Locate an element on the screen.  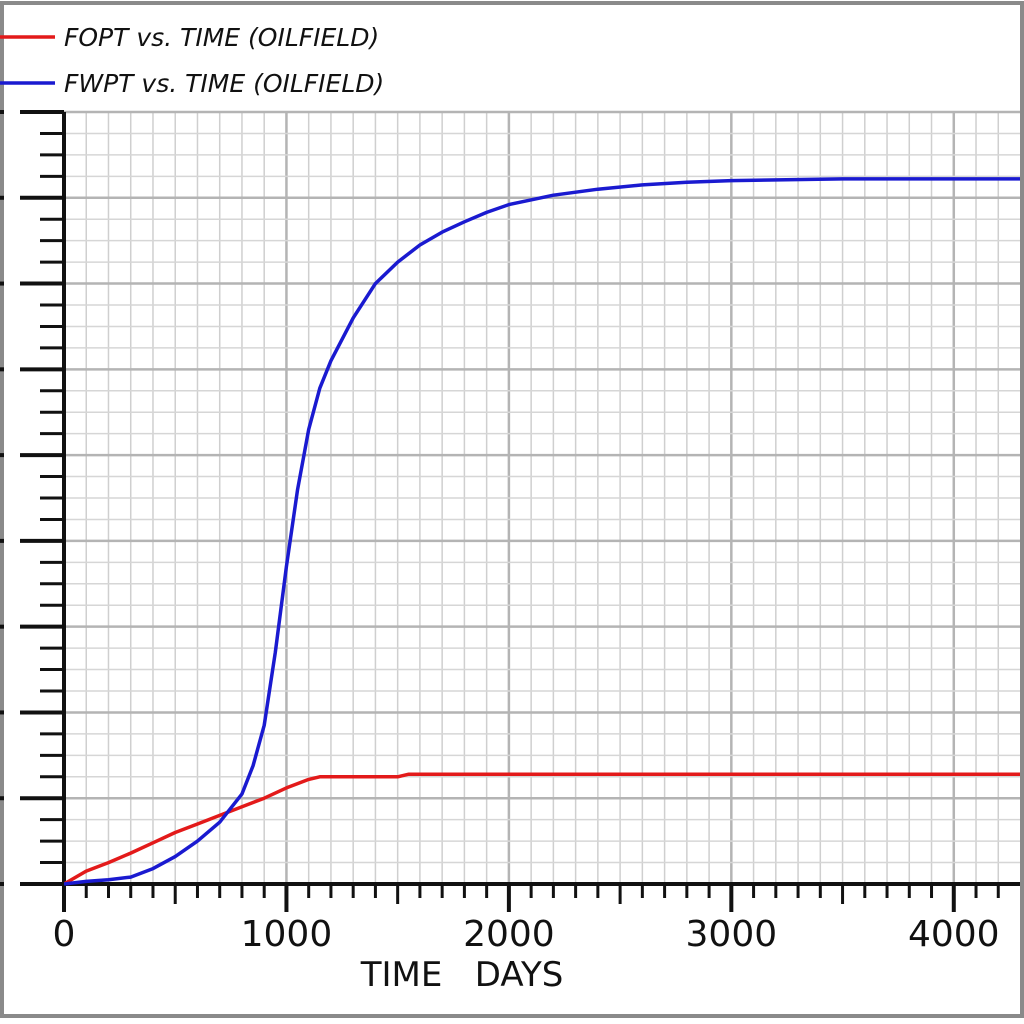
x-tick-label: 1000 is located at coordinates (287, 934).